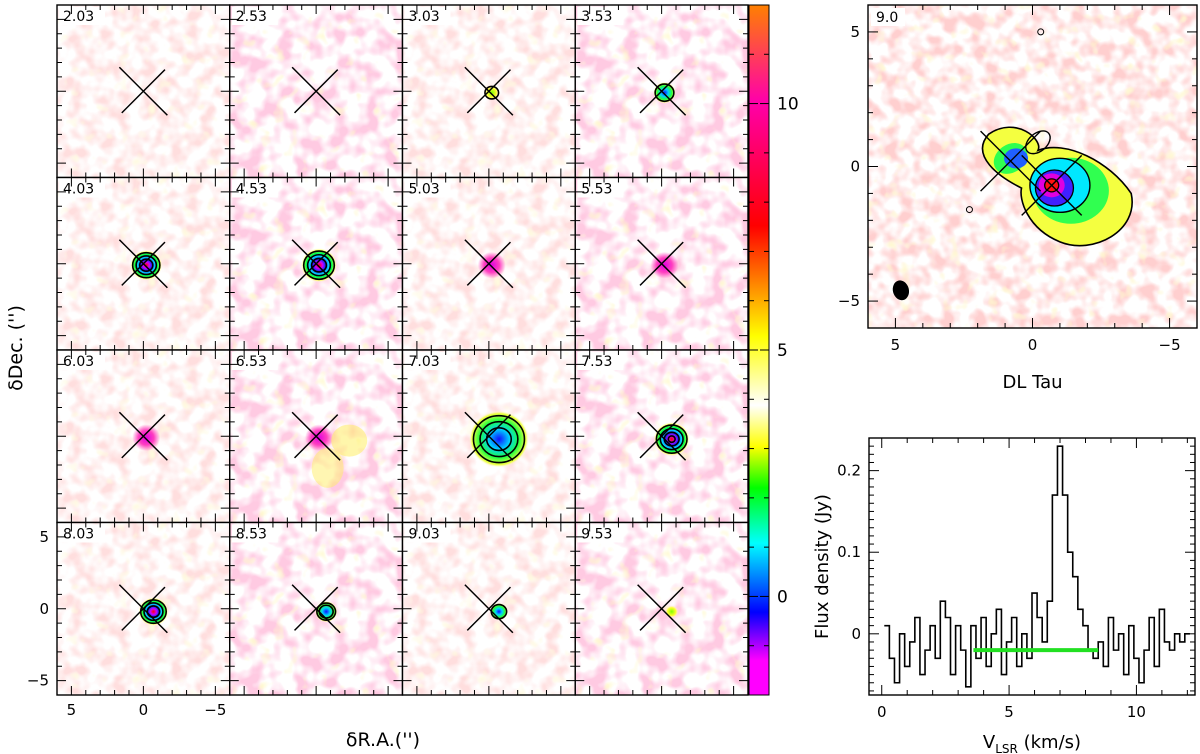 The width and height of the screenshot is (1200, 754). I want to click on map-frame, so click(1032, 166).